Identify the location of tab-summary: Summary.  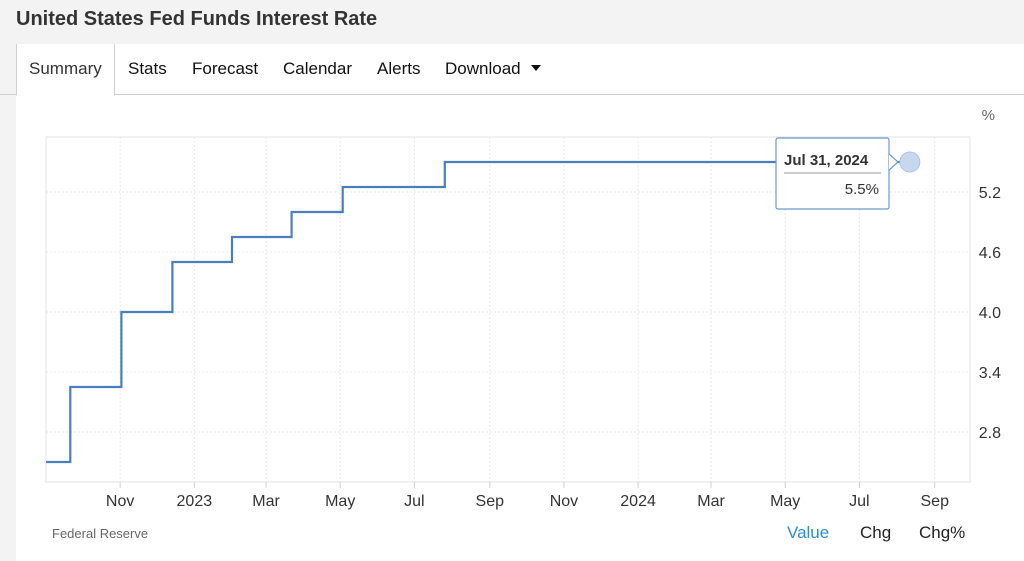
(65, 70).